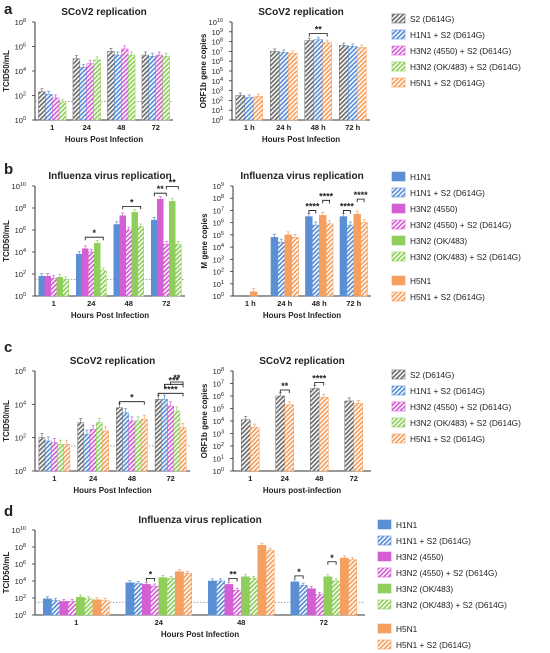 The width and height of the screenshot is (550, 653). What do you see at coordinates (421, 281) in the screenshot?
I see `legend-label: H5N1` at bounding box center [421, 281].